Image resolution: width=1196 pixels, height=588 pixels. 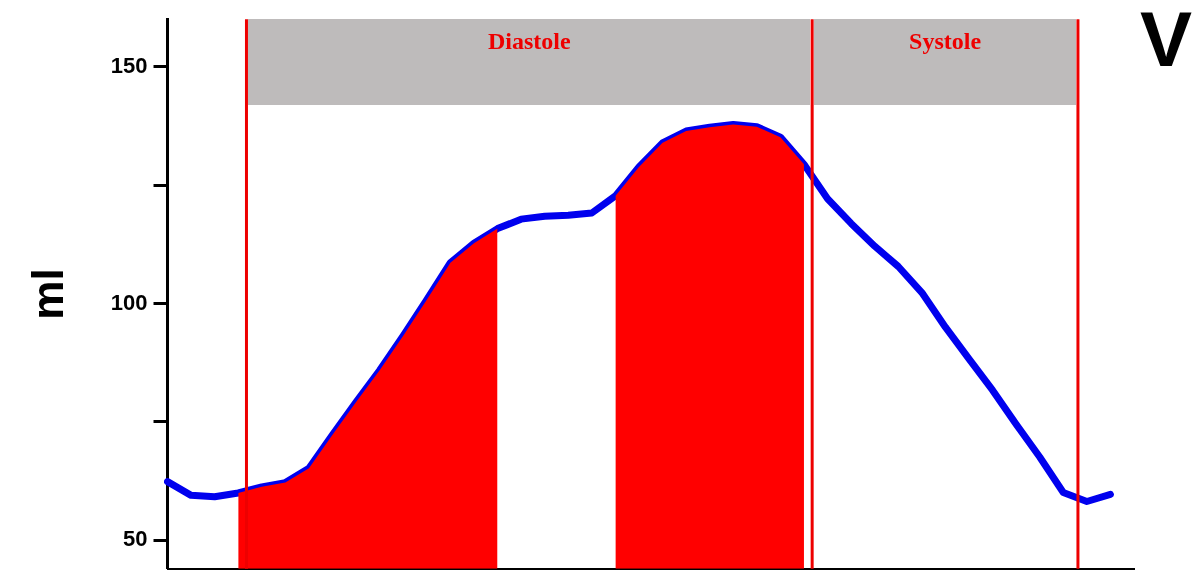 I want to click on y-tick-label: 50, so click(x=135, y=539).